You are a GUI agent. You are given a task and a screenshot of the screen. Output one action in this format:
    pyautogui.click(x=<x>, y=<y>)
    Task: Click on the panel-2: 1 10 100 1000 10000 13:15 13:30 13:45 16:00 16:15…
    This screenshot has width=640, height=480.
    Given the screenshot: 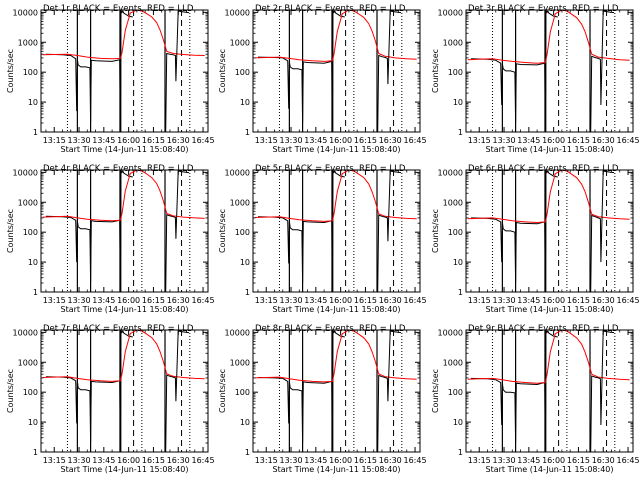 What is the action you would take?
    pyautogui.click(x=322, y=79)
    